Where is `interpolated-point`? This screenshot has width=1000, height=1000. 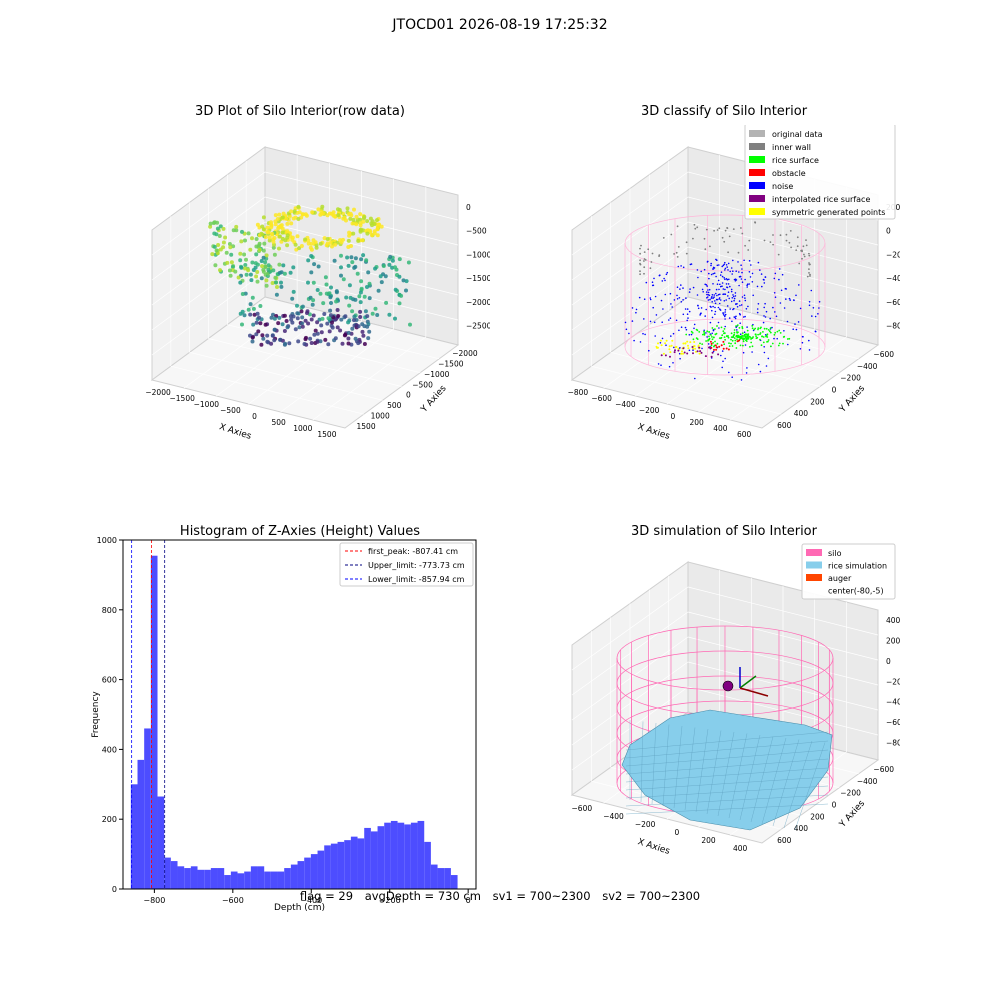 interpolated-point is located at coordinates (697, 351).